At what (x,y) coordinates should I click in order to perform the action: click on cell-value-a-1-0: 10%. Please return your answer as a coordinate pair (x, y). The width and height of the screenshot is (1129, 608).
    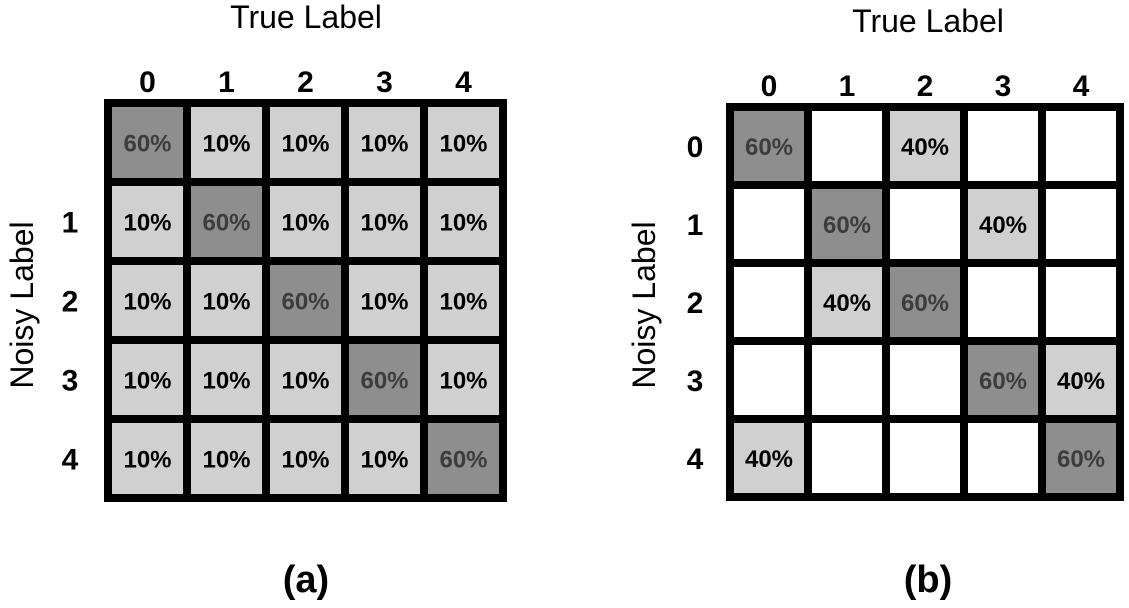
    Looking at the image, I should click on (147, 223).